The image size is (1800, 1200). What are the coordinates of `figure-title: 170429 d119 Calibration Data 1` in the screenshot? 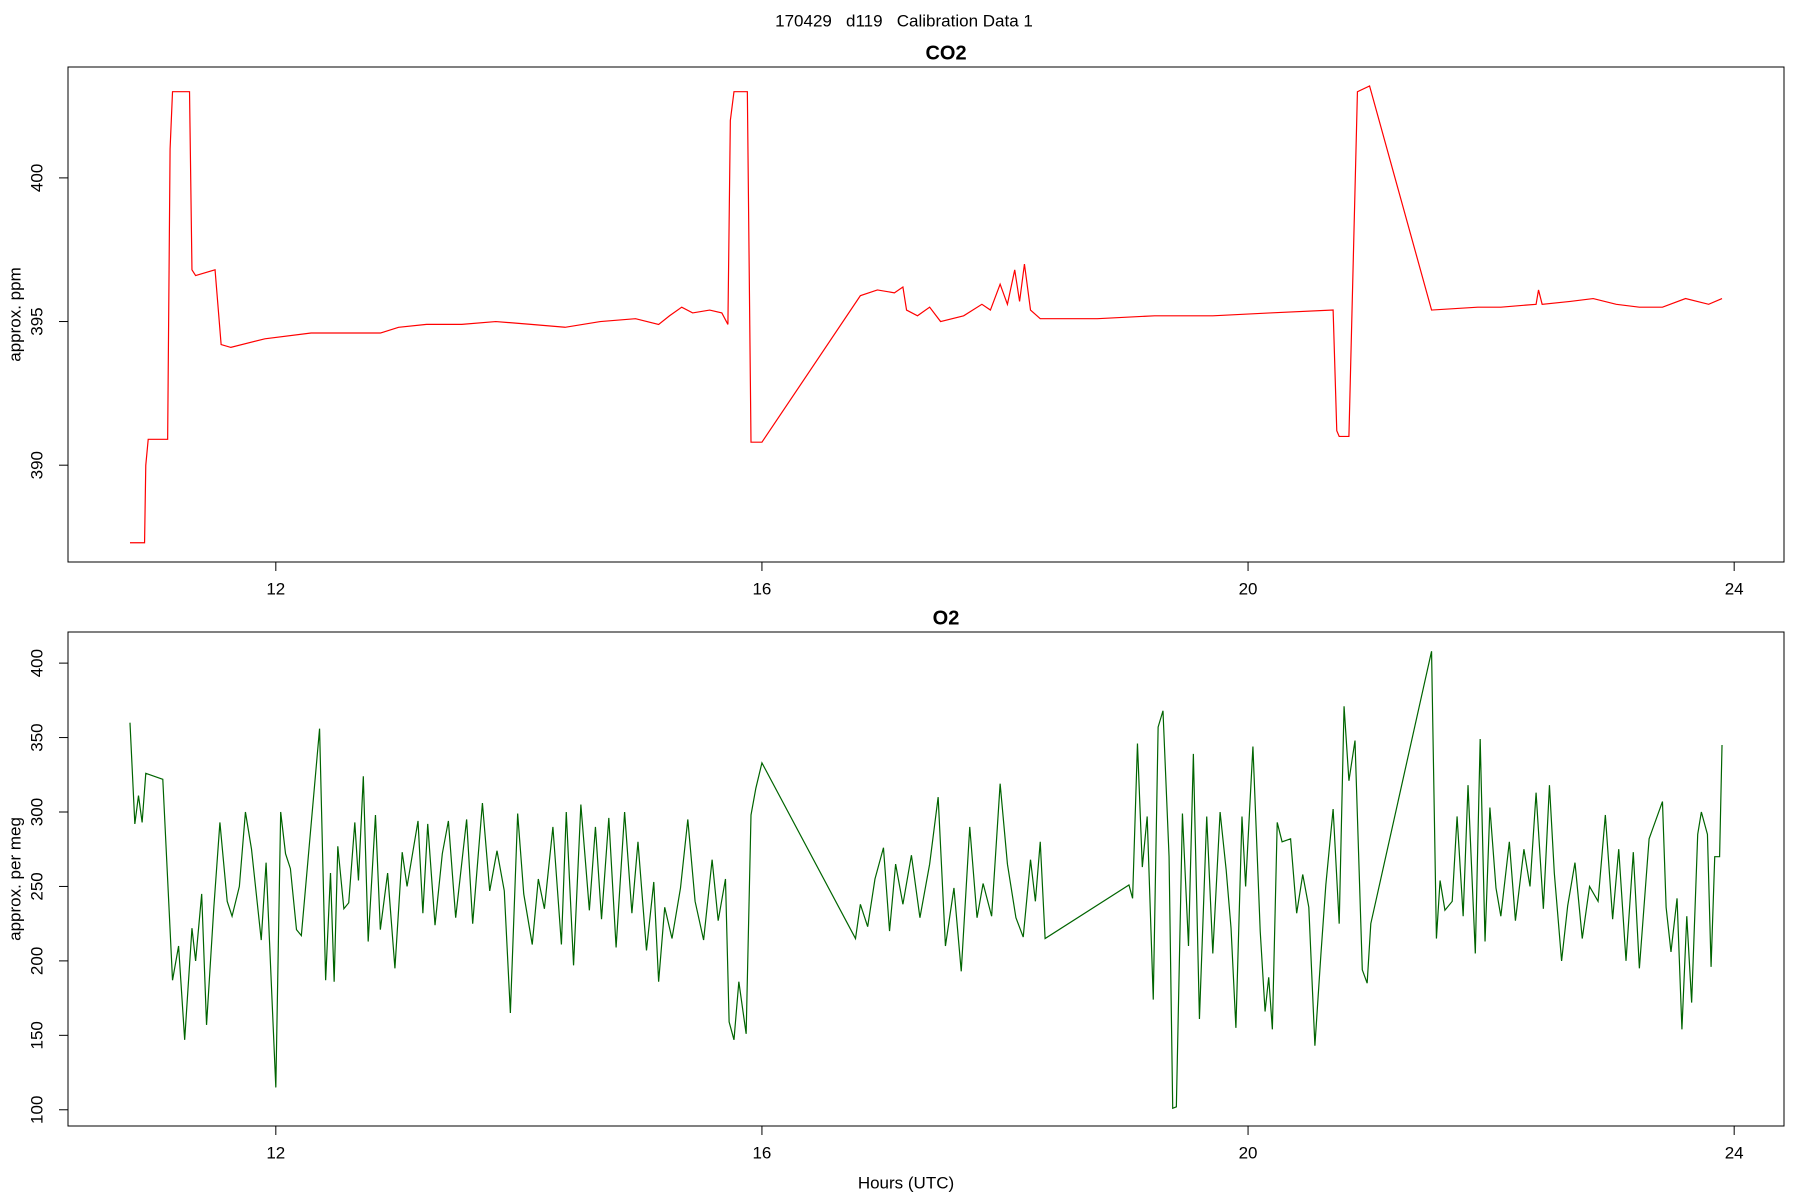 It's located at (904, 20).